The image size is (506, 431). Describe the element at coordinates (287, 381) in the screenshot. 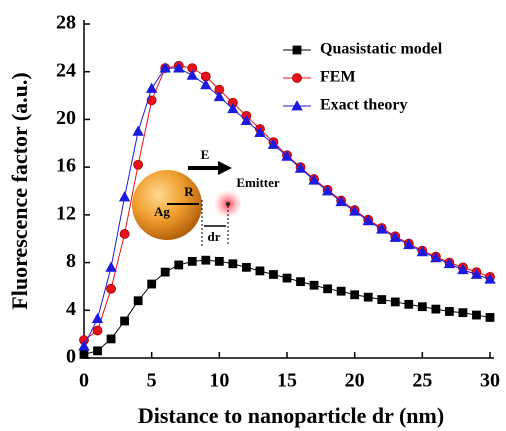

I see `x-tick-label: 15` at that location.